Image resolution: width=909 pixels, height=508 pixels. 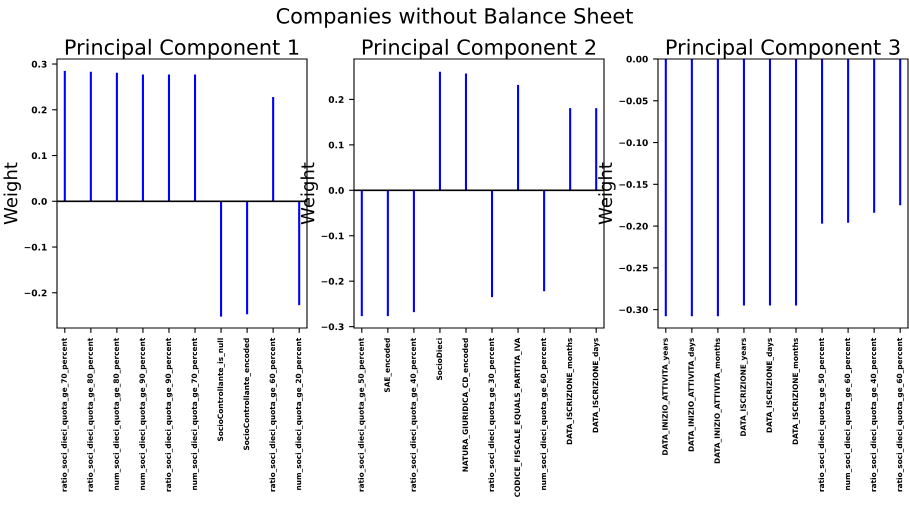 I want to click on y-tick-label: −0.30, so click(x=633, y=310).